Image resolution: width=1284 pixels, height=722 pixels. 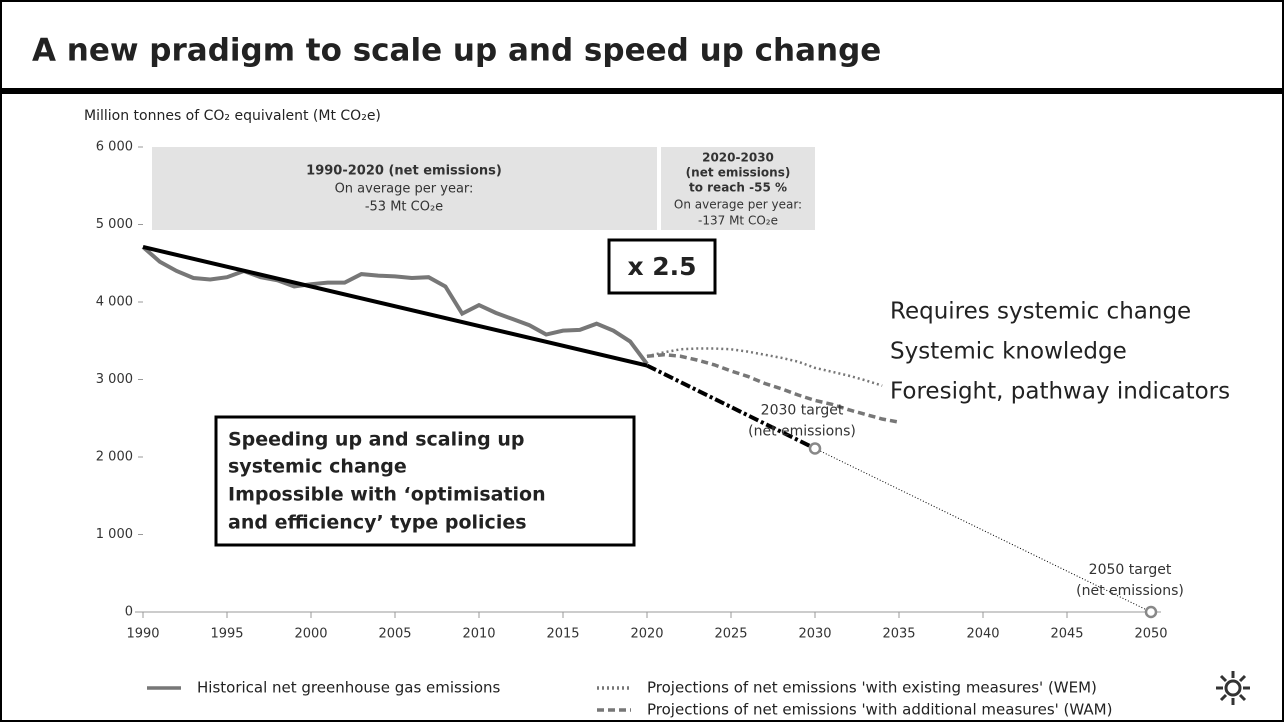 I want to click on y-tick-label: 2 000, so click(x=114, y=457).